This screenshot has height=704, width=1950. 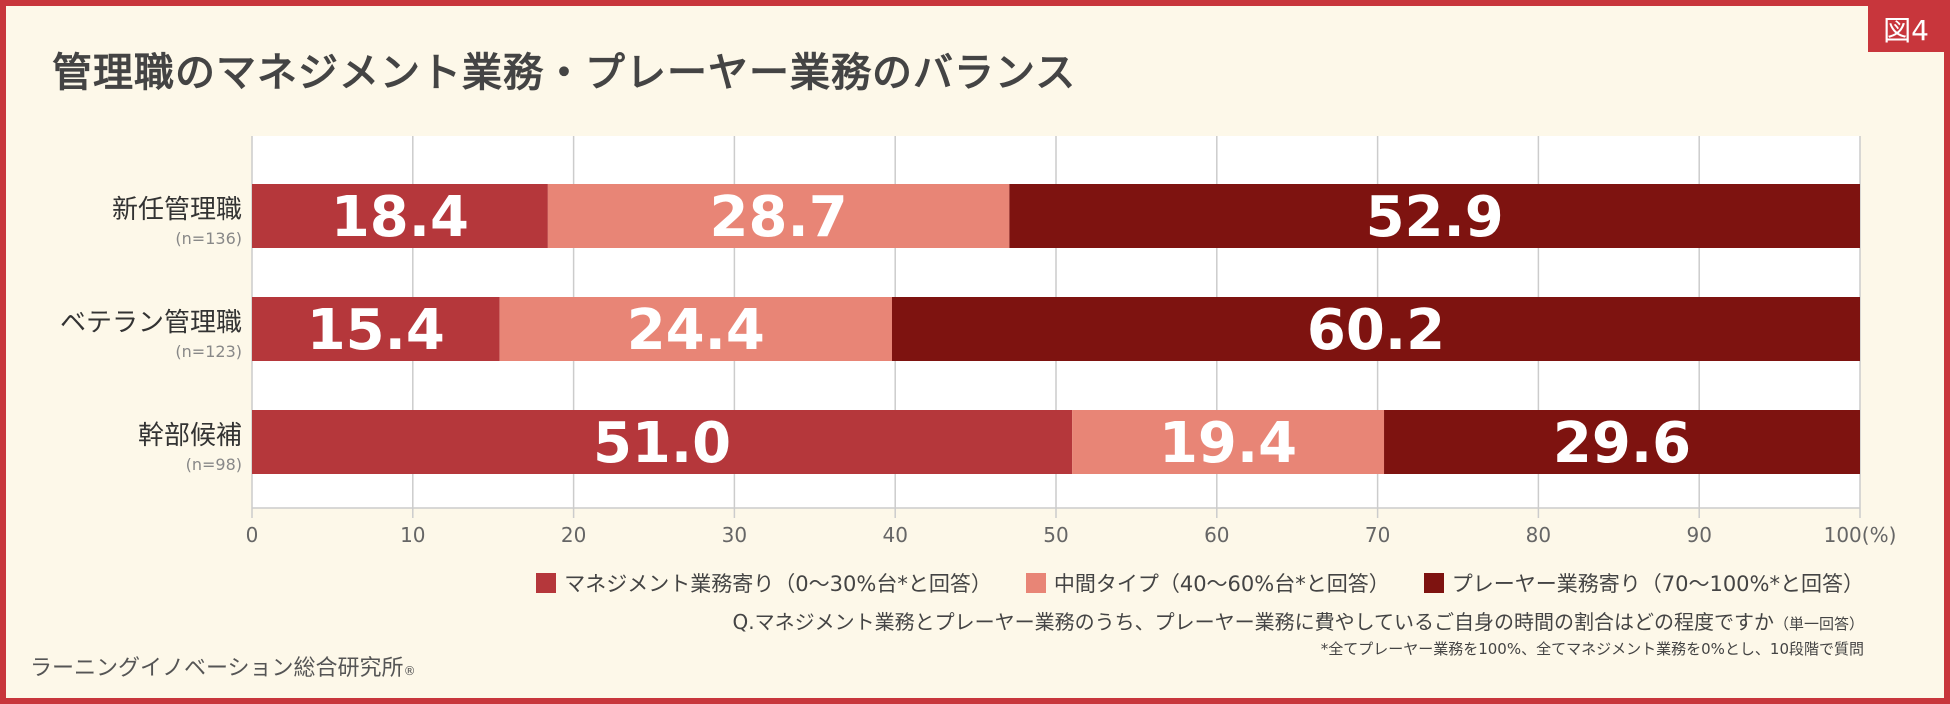 I want to click on bar-value-label: 15.4, so click(x=376, y=330).